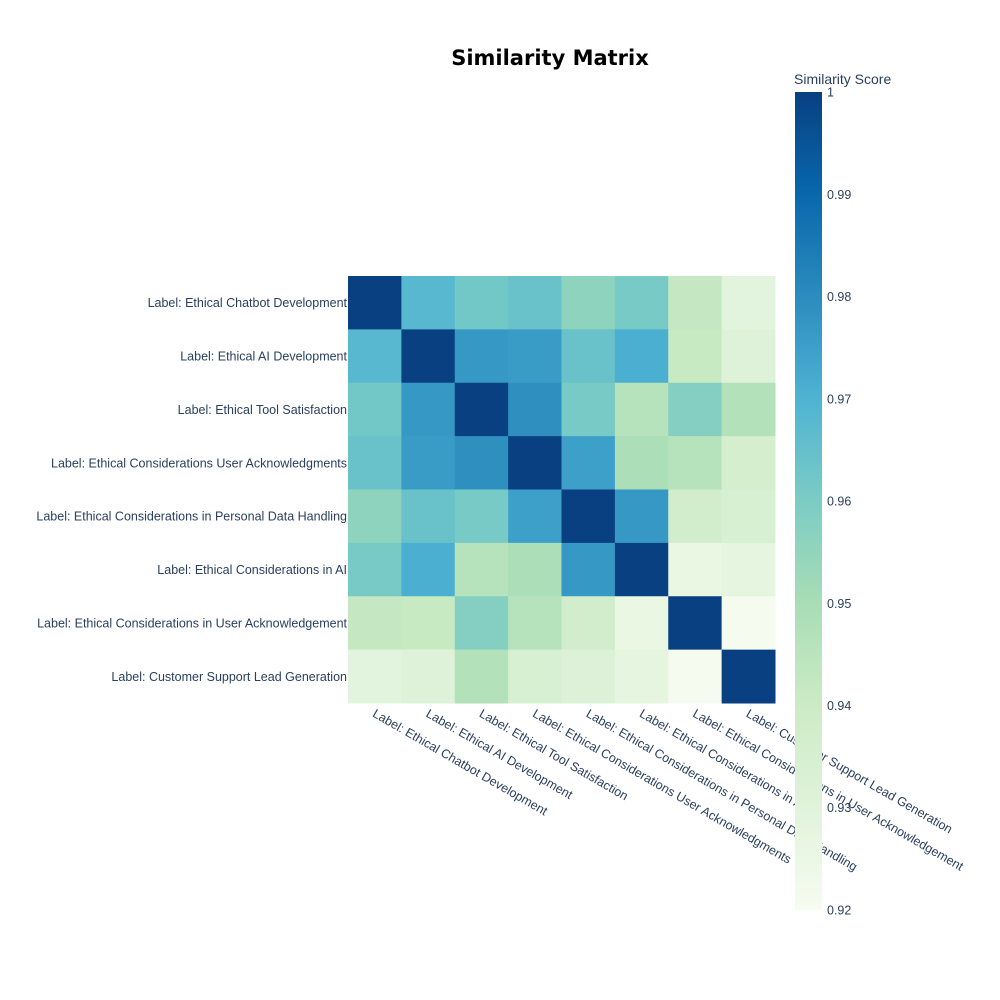 This screenshot has width=1000, height=1000. What do you see at coordinates (839, 911) in the screenshot?
I see `colorbar-tick-label: 0.92` at bounding box center [839, 911].